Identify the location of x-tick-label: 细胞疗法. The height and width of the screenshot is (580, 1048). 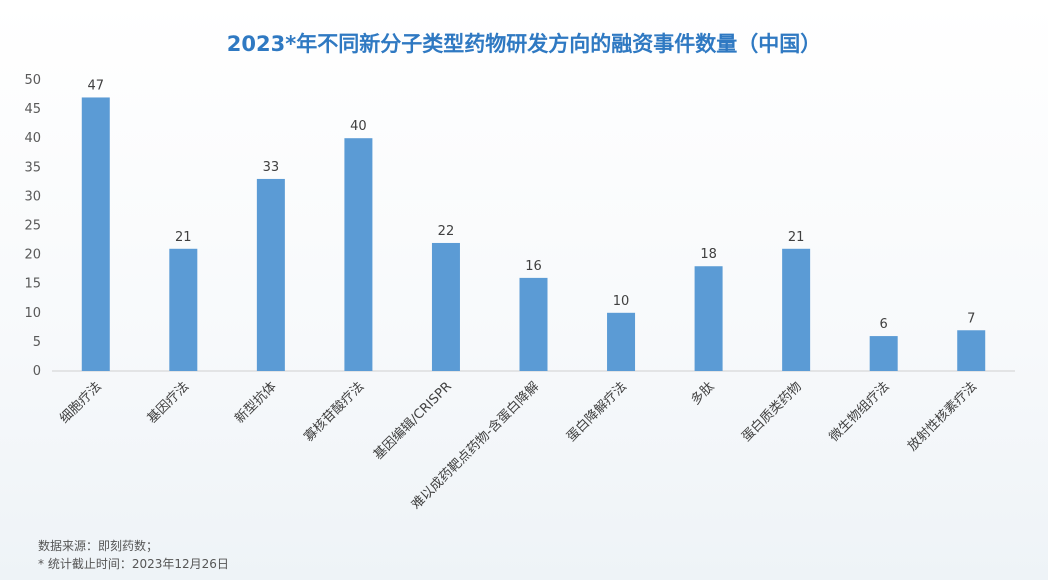
(80, 402).